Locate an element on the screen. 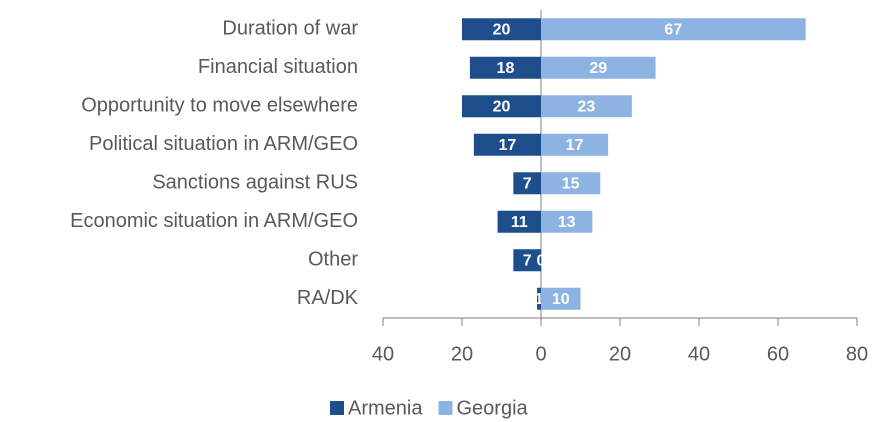  data-label: 11 is located at coordinates (519, 222).